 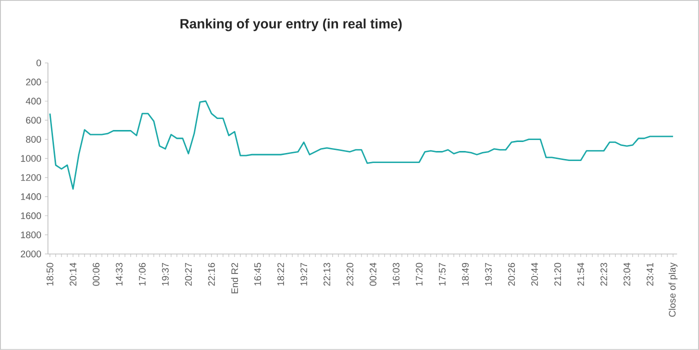 What do you see at coordinates (650, 274) in the screenshot?
I see `x-tick-label: 23:41` at bounding box center [650, 274].